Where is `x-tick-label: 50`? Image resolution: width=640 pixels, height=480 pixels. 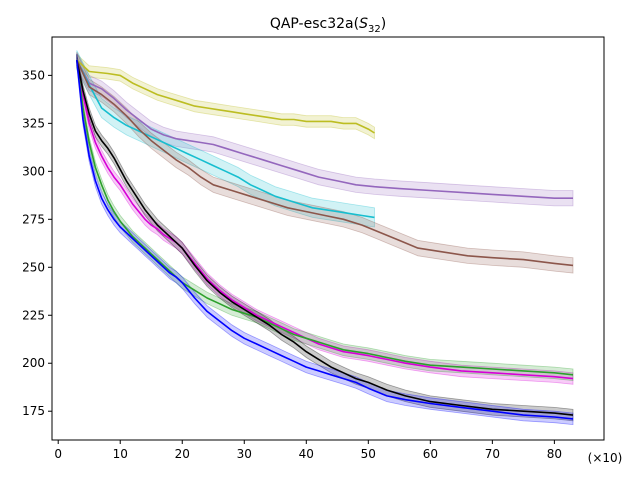
x-tick-label: 50 is located at coordinates (368, 454).